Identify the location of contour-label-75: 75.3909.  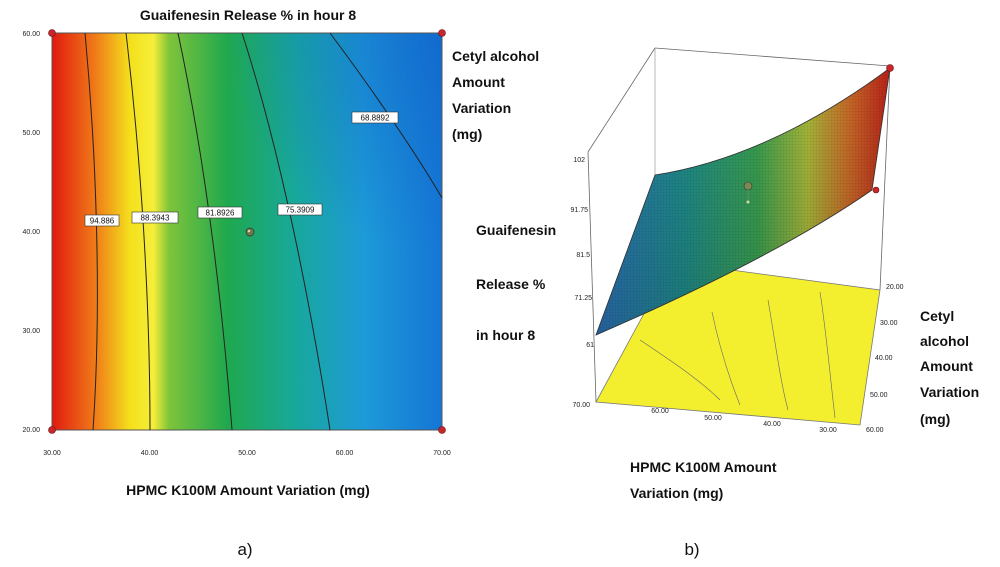
(300, 209).